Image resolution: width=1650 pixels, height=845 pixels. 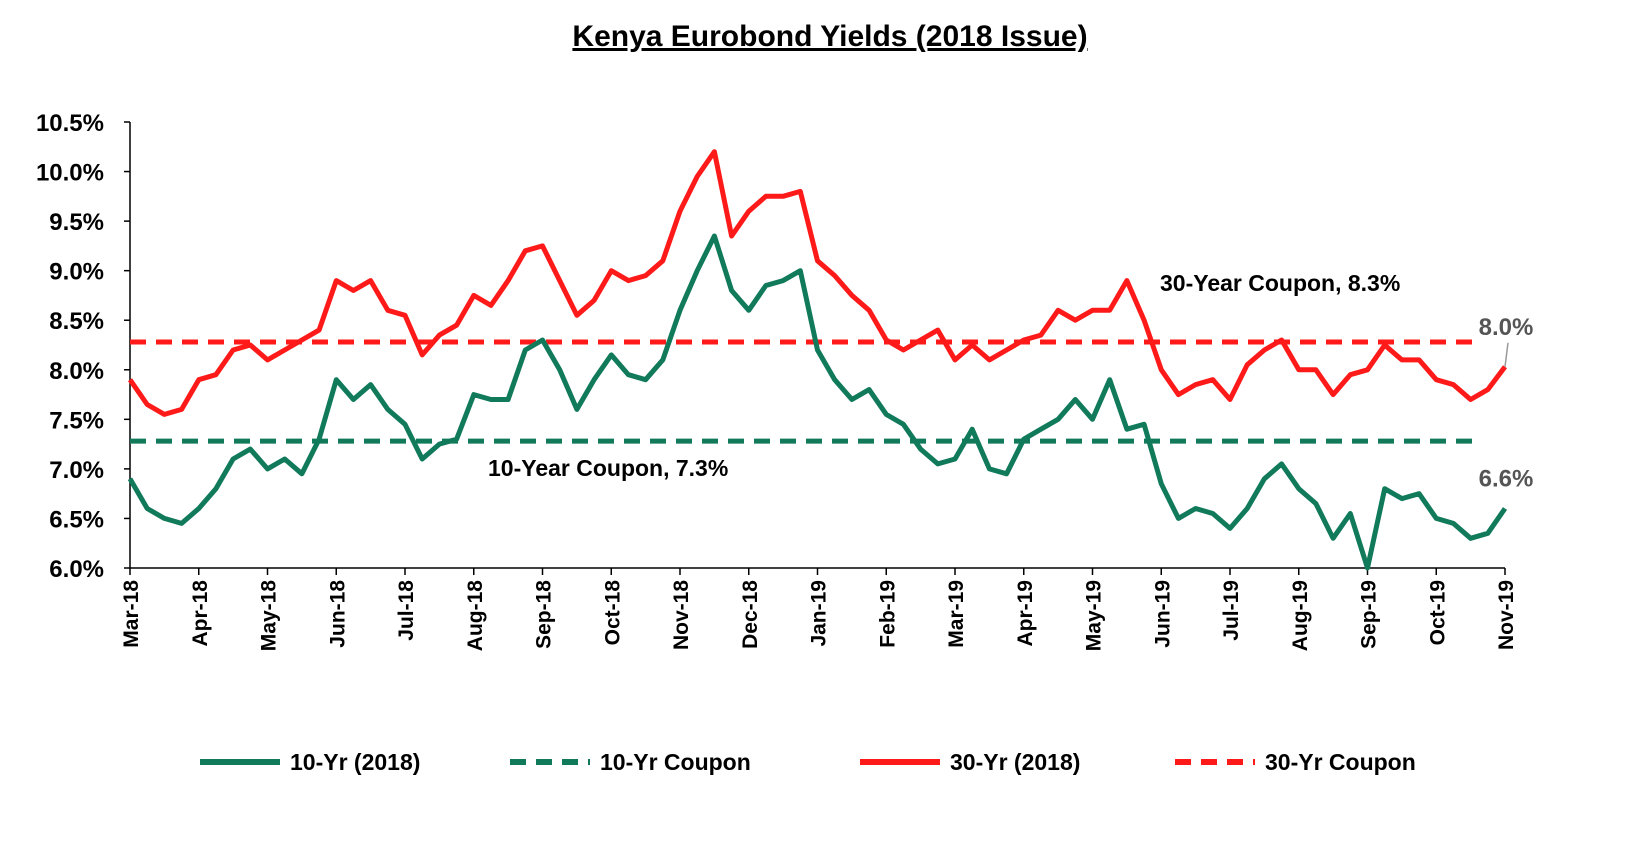 What do you see at coordinates (76, 420) in the screenshot?
I see `y-tick-label: 7.5%` at bounding box center [76, 420].